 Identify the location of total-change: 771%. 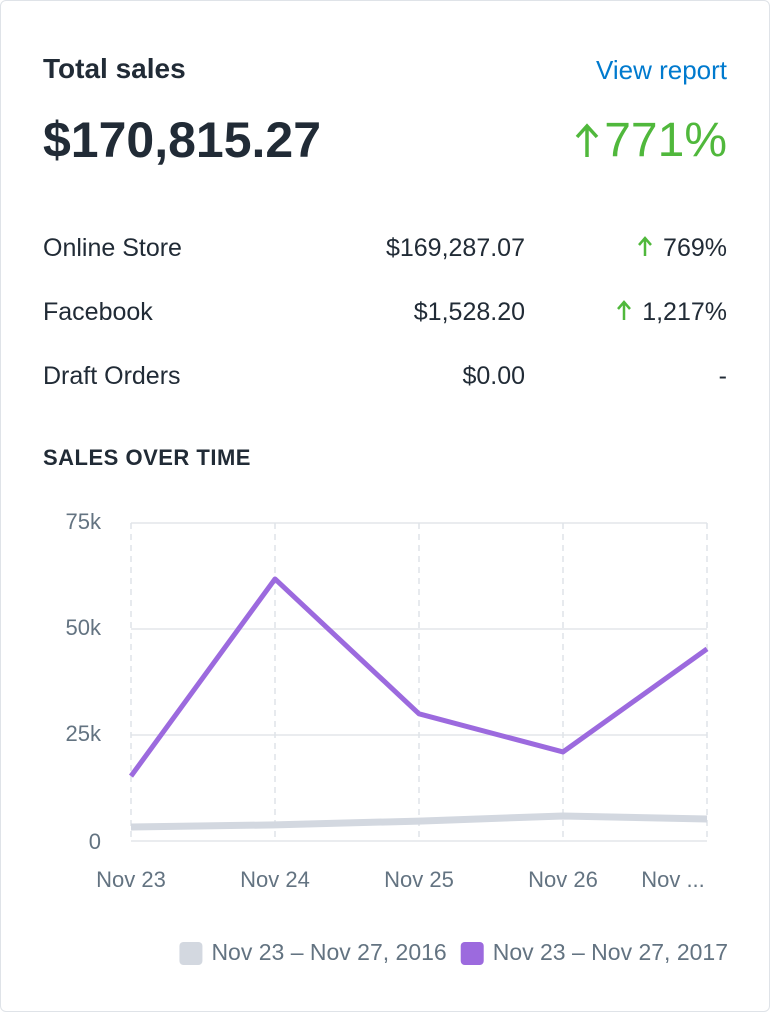
(650, 140).